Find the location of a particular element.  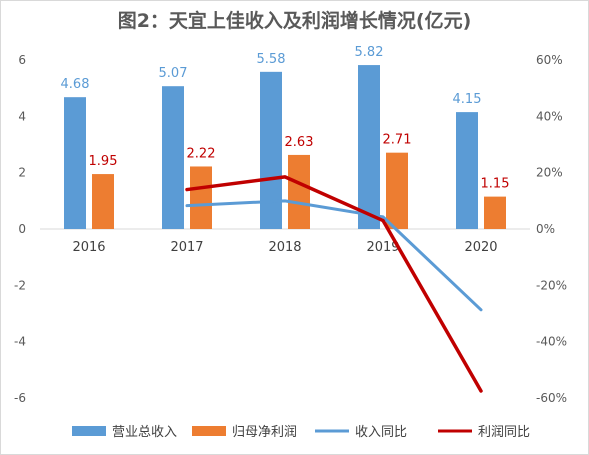

data-label-revenue: 5.58 is located at coordinates (271, 59).